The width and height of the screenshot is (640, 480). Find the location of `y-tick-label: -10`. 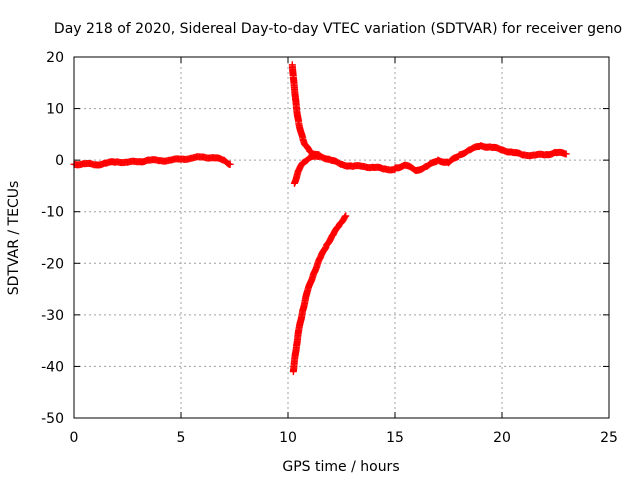

y-tick-label: -10 is located at coordinates (52, 213).